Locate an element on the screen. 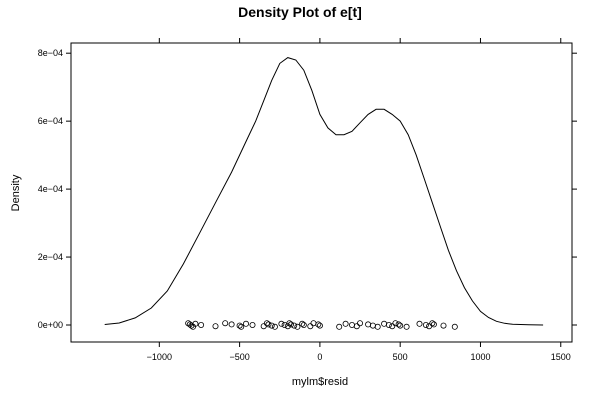  rug-points is located at coordinates (321, 325).